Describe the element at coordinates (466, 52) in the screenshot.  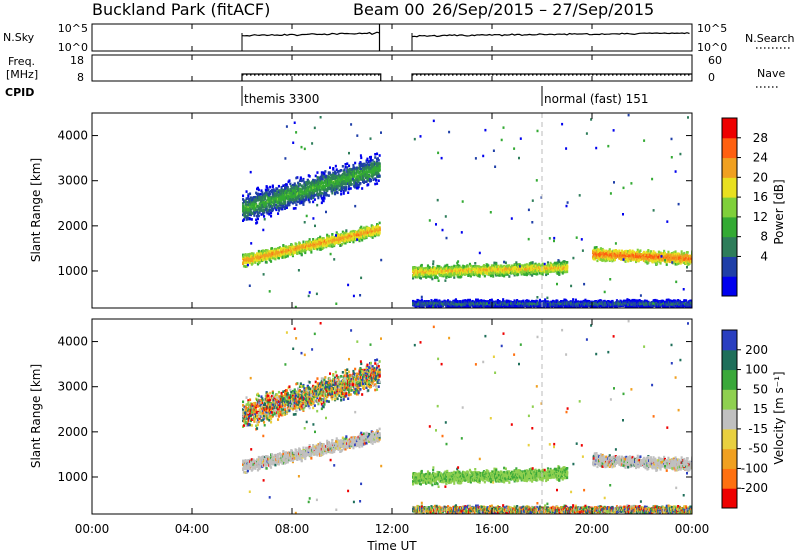
I see `status-traces` at that location.